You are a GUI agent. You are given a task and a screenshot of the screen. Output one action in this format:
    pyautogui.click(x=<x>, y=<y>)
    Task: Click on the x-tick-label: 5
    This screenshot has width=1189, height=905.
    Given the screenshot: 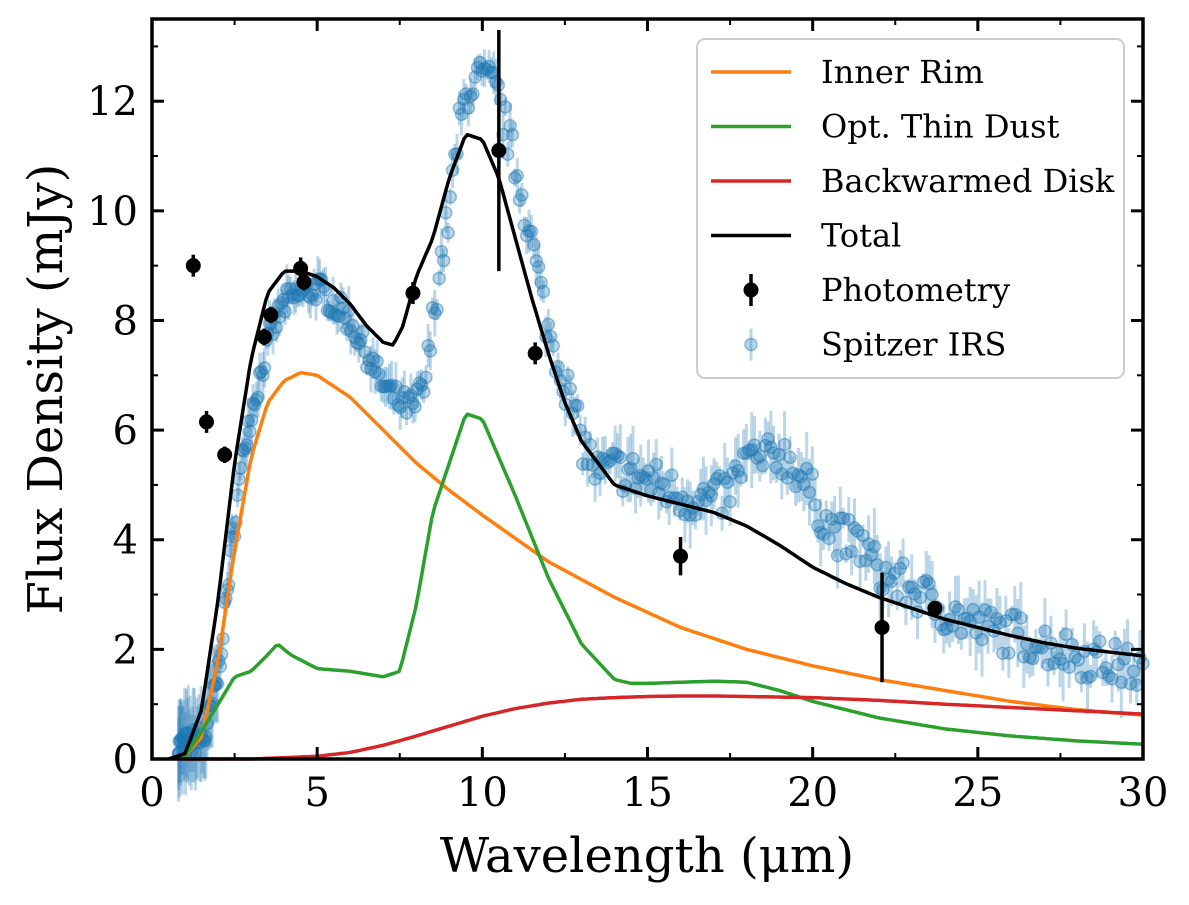 What is the action you would take?
    pyautogui.click(x=316, y=793)
    